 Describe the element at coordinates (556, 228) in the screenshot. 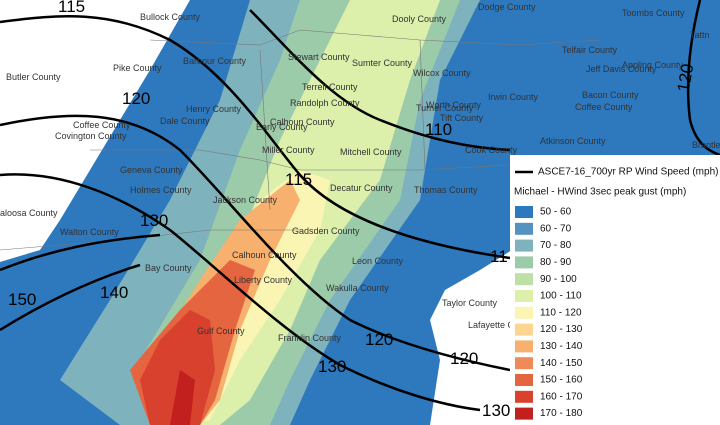

I see `legend-label: 60 - 70` at that location.